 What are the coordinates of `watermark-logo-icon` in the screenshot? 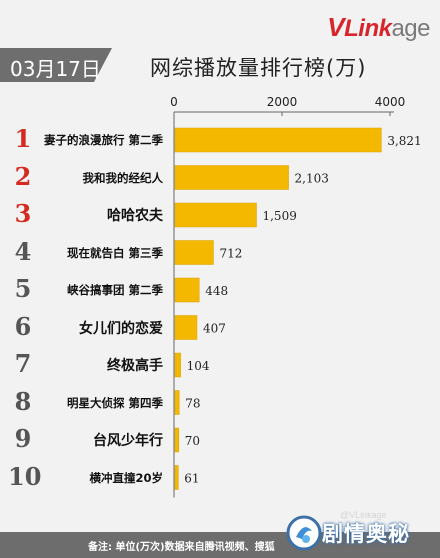 It's located at (304, 533).